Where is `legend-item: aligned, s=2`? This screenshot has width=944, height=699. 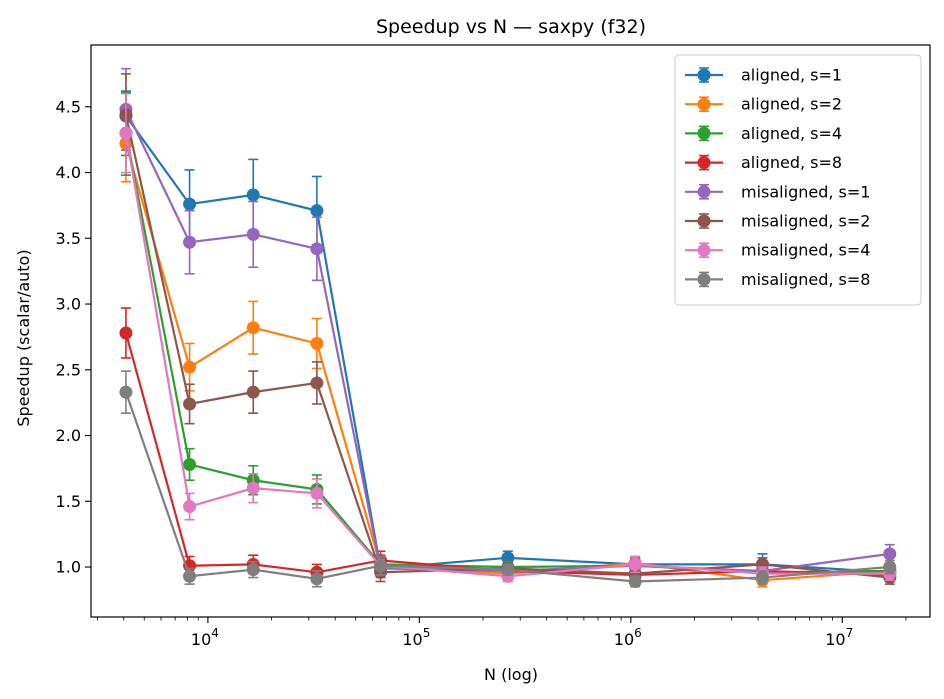
legend-item: aligned, s=2 is located at coordinates (763, 104).